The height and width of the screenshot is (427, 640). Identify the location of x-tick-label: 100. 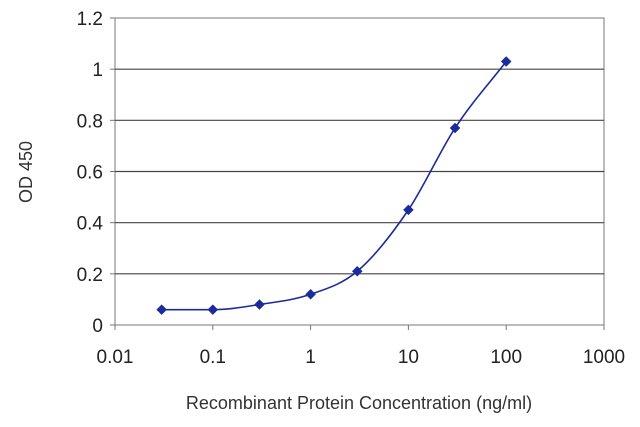
(506, 357).